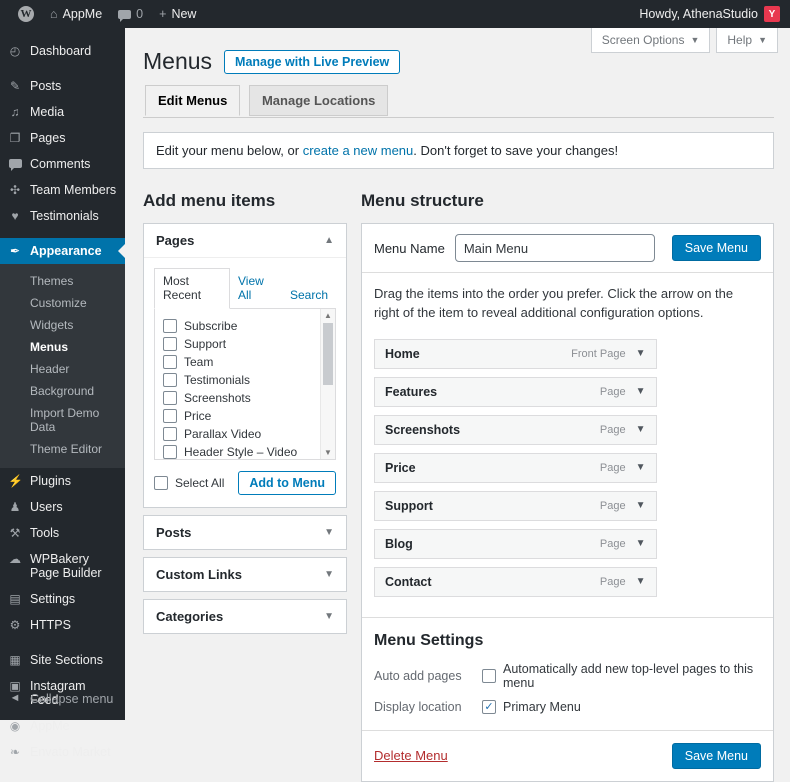 Image resolution: width=790 pixels, height=782 pixels. What do you see at coordinates (515, 467) in the screenshot?
I see `menu-item-price: Price Page ▼` at bounding box center [515, 467].